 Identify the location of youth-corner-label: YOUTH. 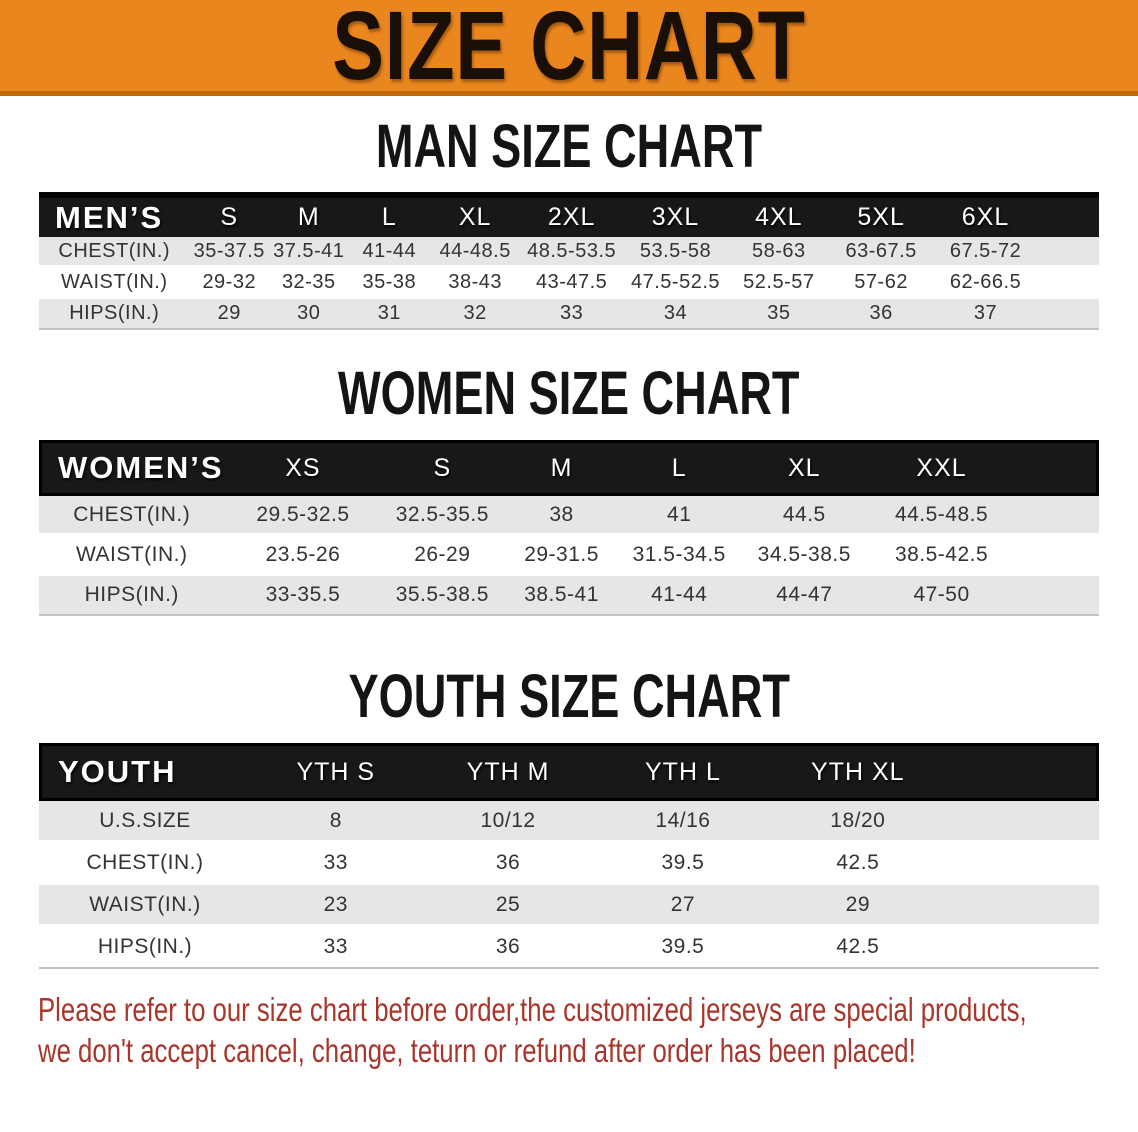
(145, 772).